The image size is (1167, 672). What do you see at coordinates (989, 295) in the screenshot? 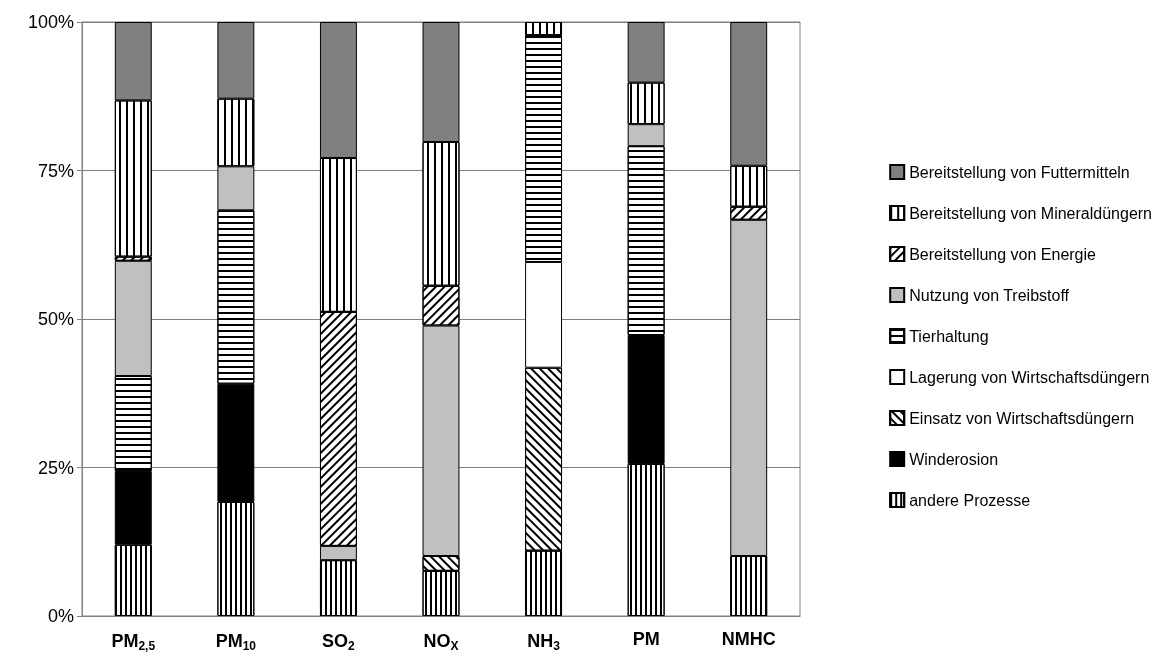
I see `legend-label: Nutzung von Treibstoff` at bounding box center [989, 295].